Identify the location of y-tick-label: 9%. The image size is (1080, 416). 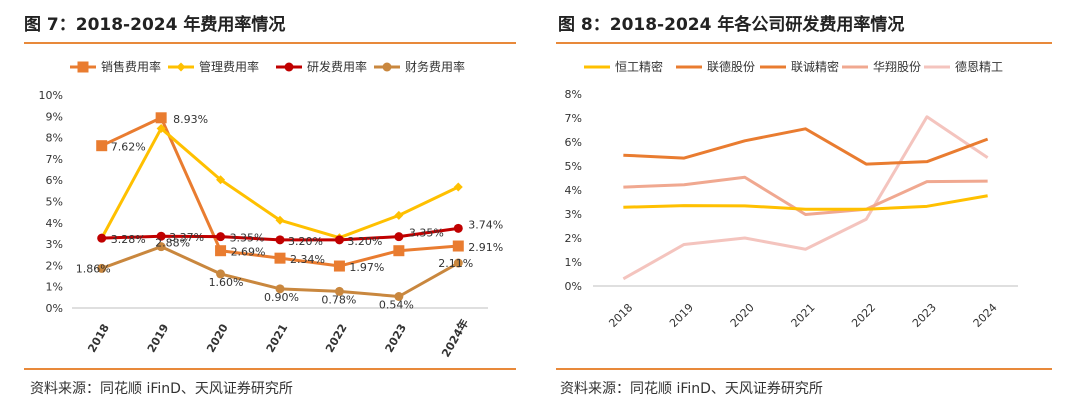
(54, 116).